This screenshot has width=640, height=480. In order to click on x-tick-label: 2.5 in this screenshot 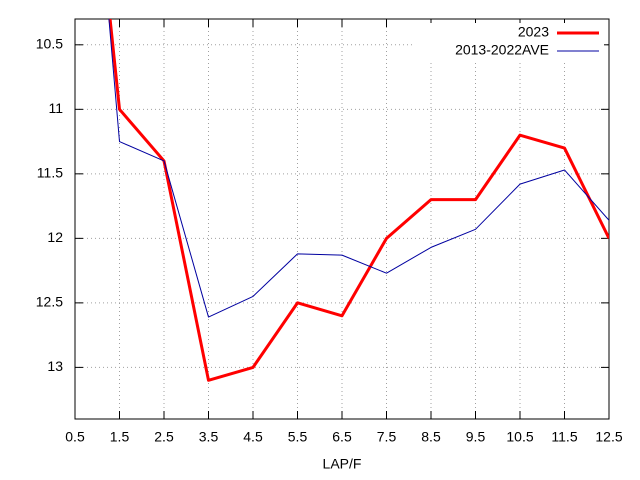, I will do `click(164, 437)`.